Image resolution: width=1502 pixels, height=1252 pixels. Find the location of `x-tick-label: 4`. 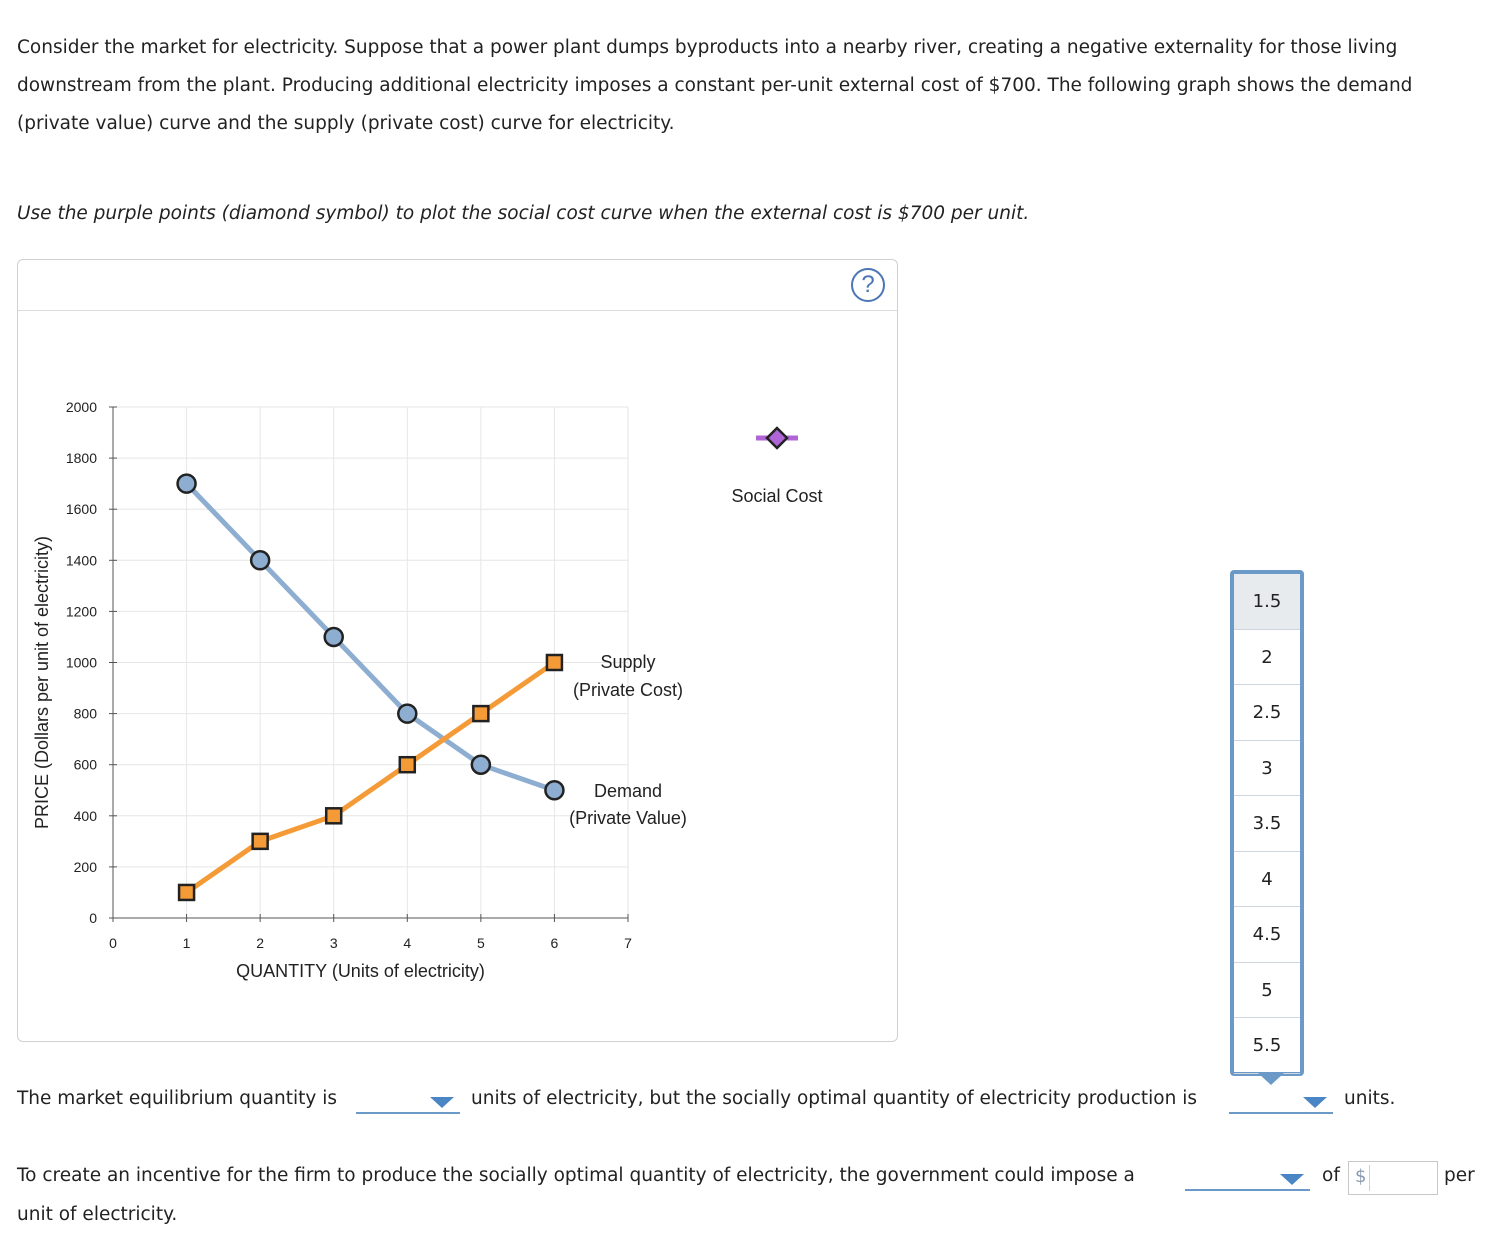

x-tick-label: 4 is located at coordinates (407, 943).